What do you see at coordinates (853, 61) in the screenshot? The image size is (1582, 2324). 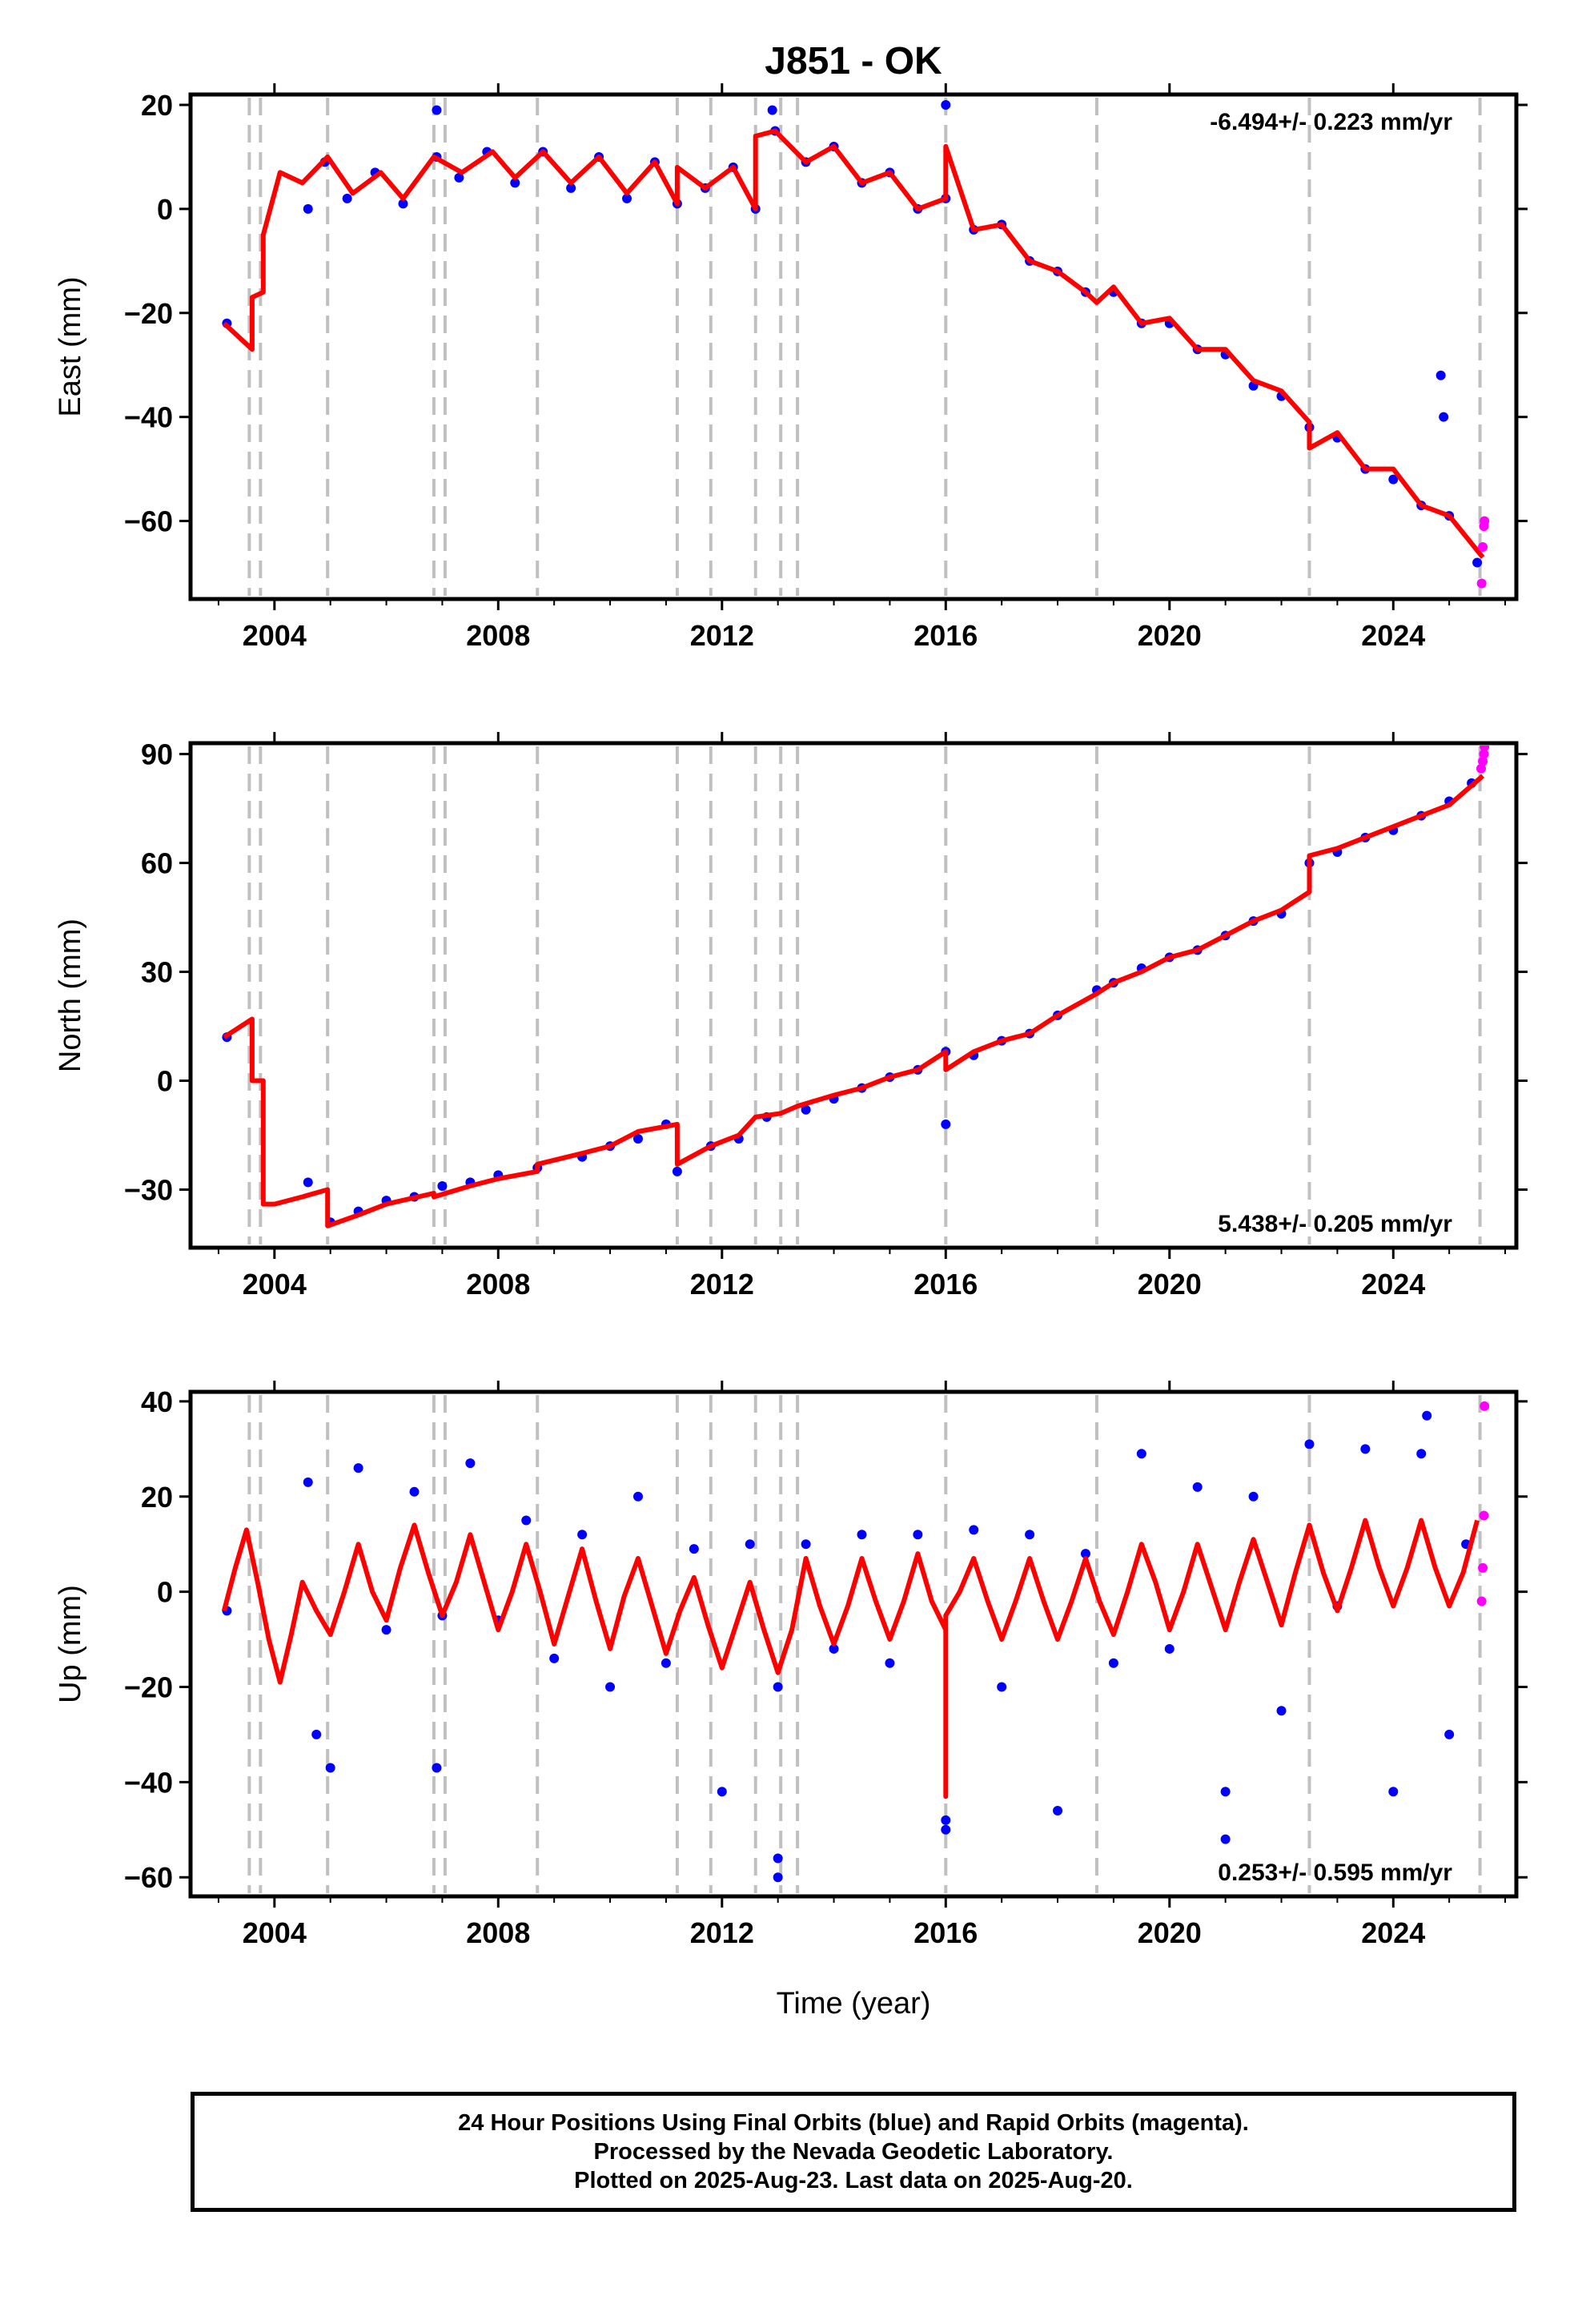 I see `chart-title: J851 - OK` at bounding box center [853, 61].